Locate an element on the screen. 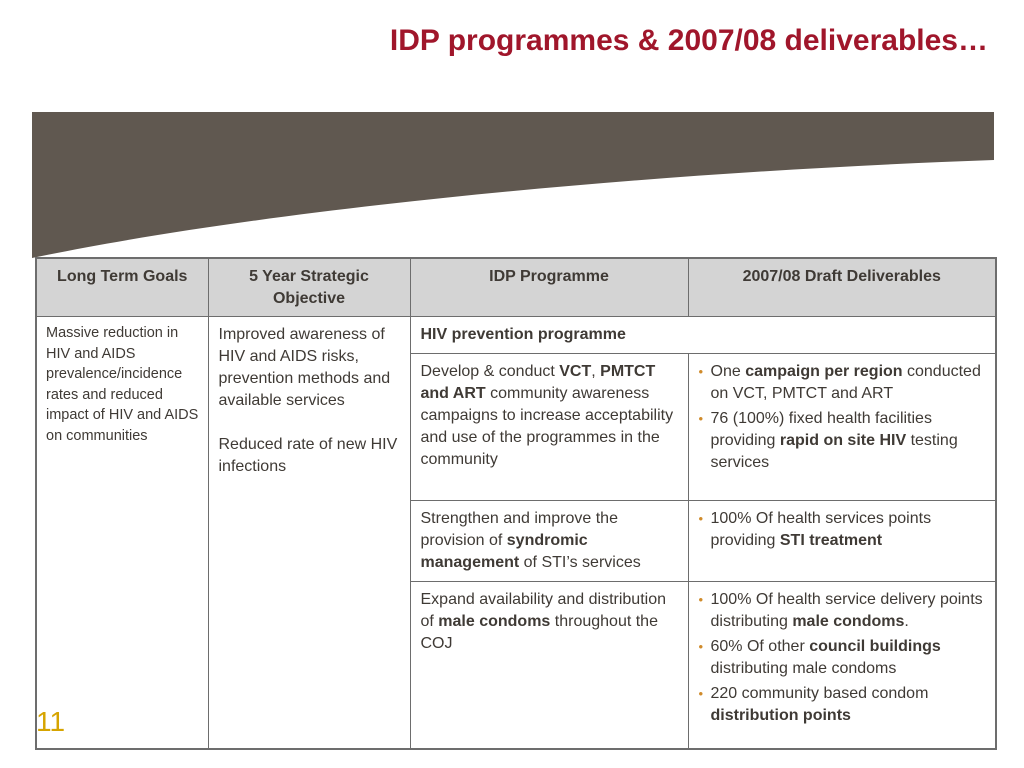 The image size is (1024, 768). programme-title: HIV prevention programme is located at coordinates (523, 334).